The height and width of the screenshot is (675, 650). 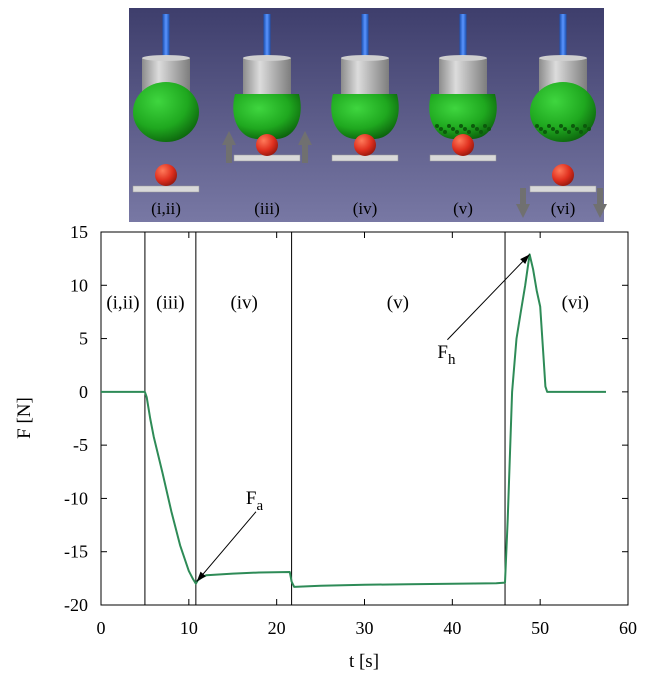 I want to click on stage-3: (iv), so click(x=365, y=116).